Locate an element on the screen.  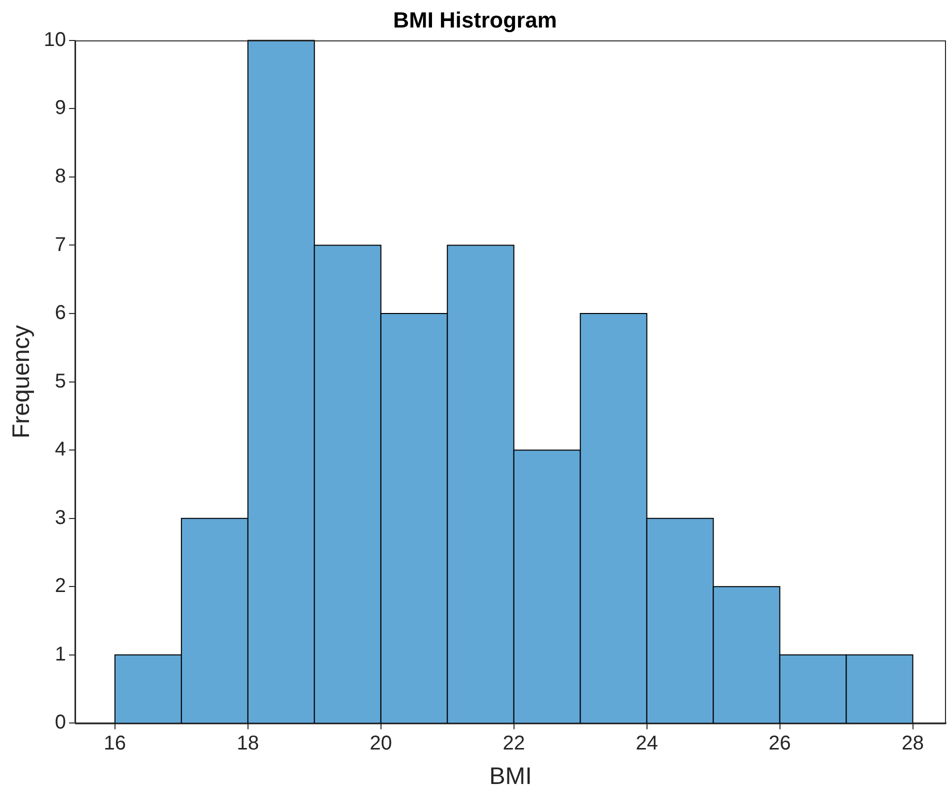
y-tick-label: 5 is located at coordinates (60, 381).